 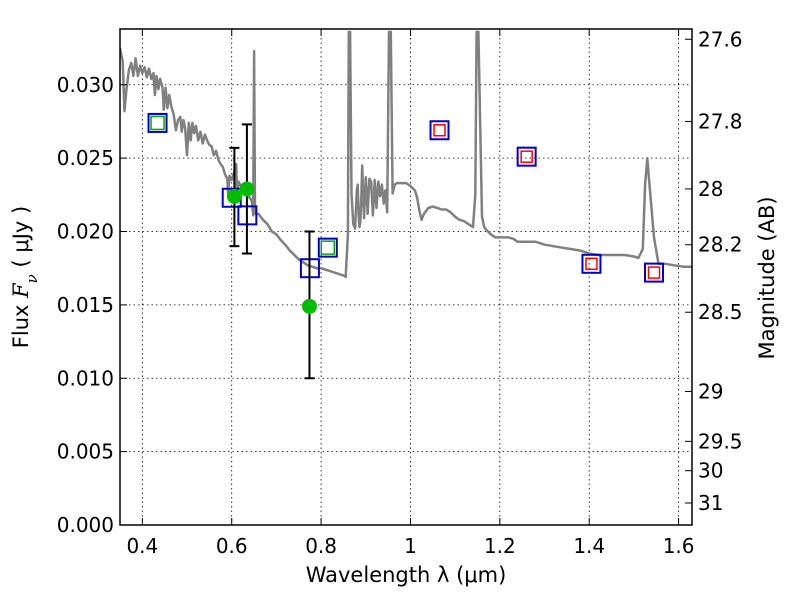 What do you see at coordinates (767, 277) in the screenshot?
I see `y2-axis-label: Magnitude (AB)` at bounding box center [767, 277].